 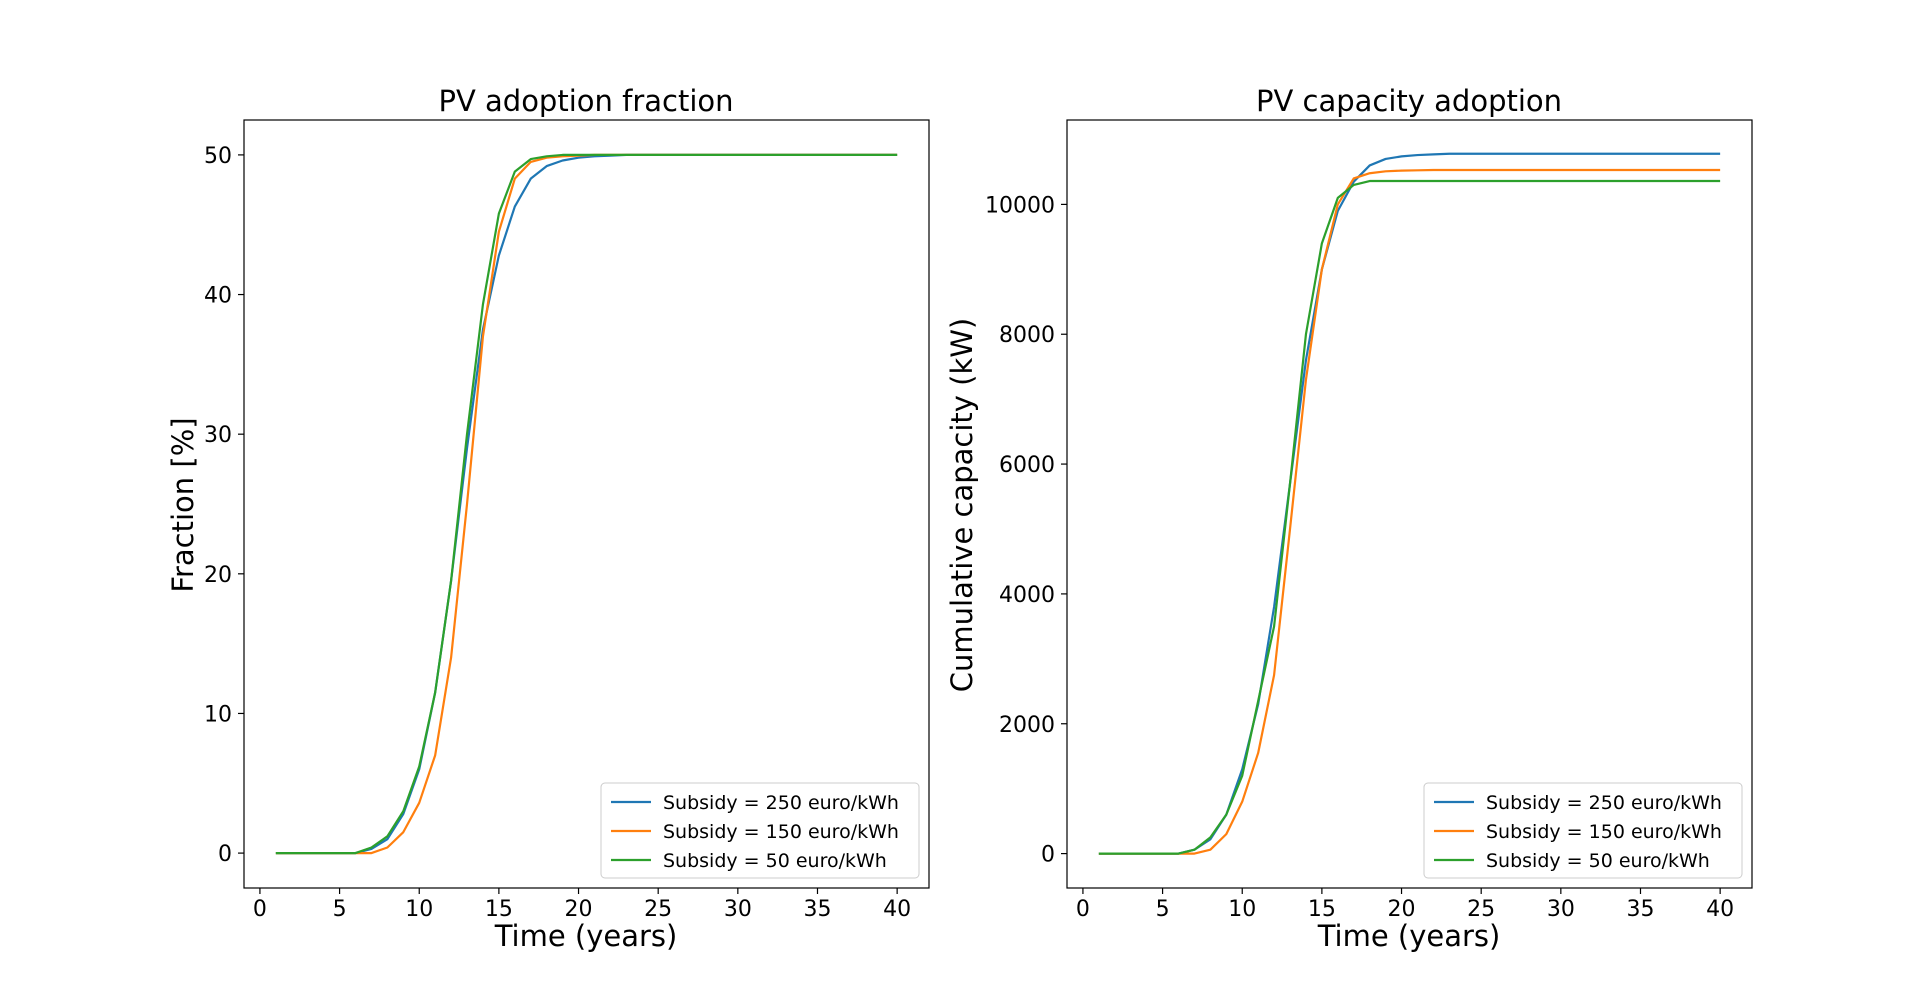 What do you see at coordinates (1027, 725) in the screenshot?
I see `y-tick-label: 2000` at bounding box center [1027, 725].